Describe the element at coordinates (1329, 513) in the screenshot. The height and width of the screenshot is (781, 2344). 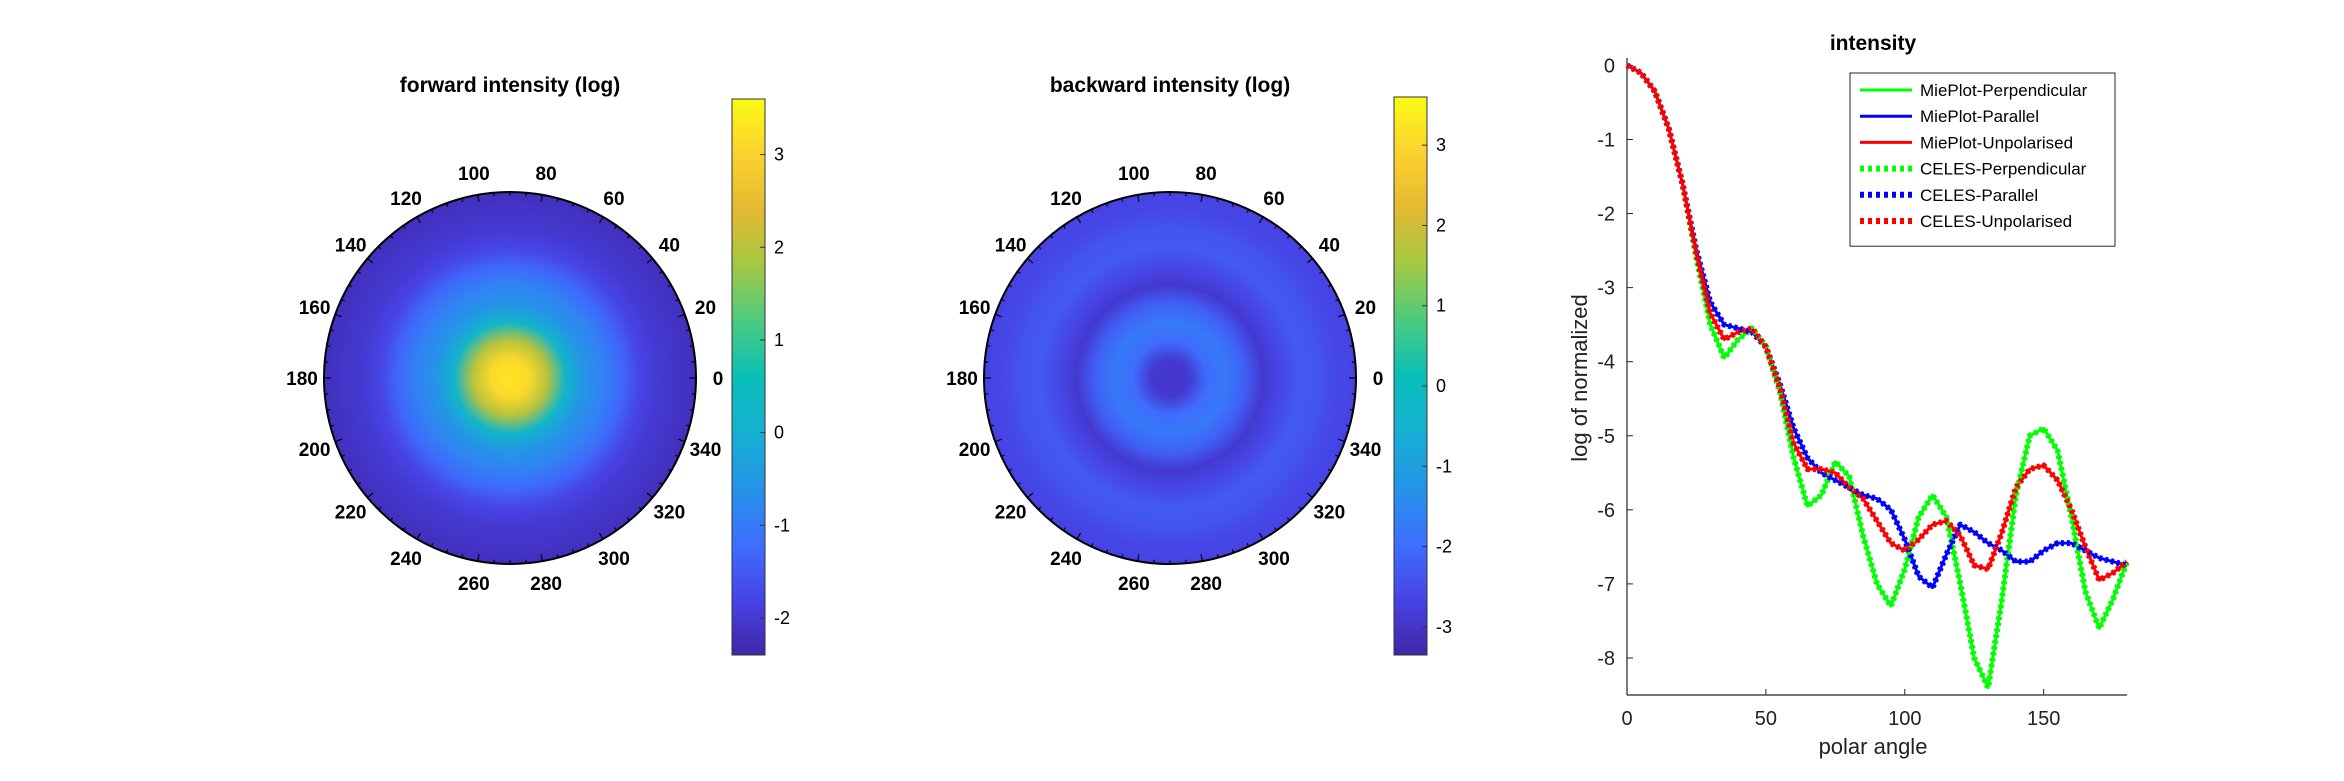
I see `backward-angle-label: 320` at that location.